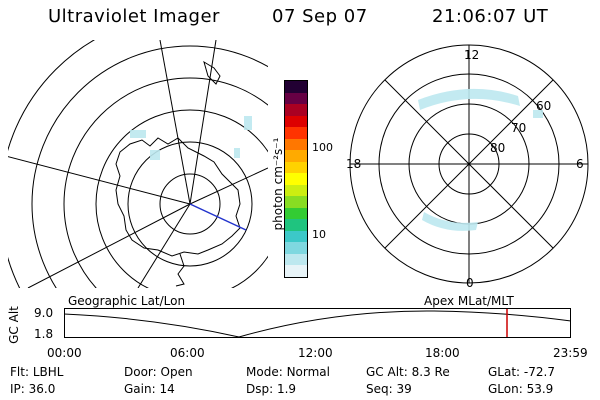 The image size is (600, 400). I want to click on coastline-antarctica, so click(178, 197).